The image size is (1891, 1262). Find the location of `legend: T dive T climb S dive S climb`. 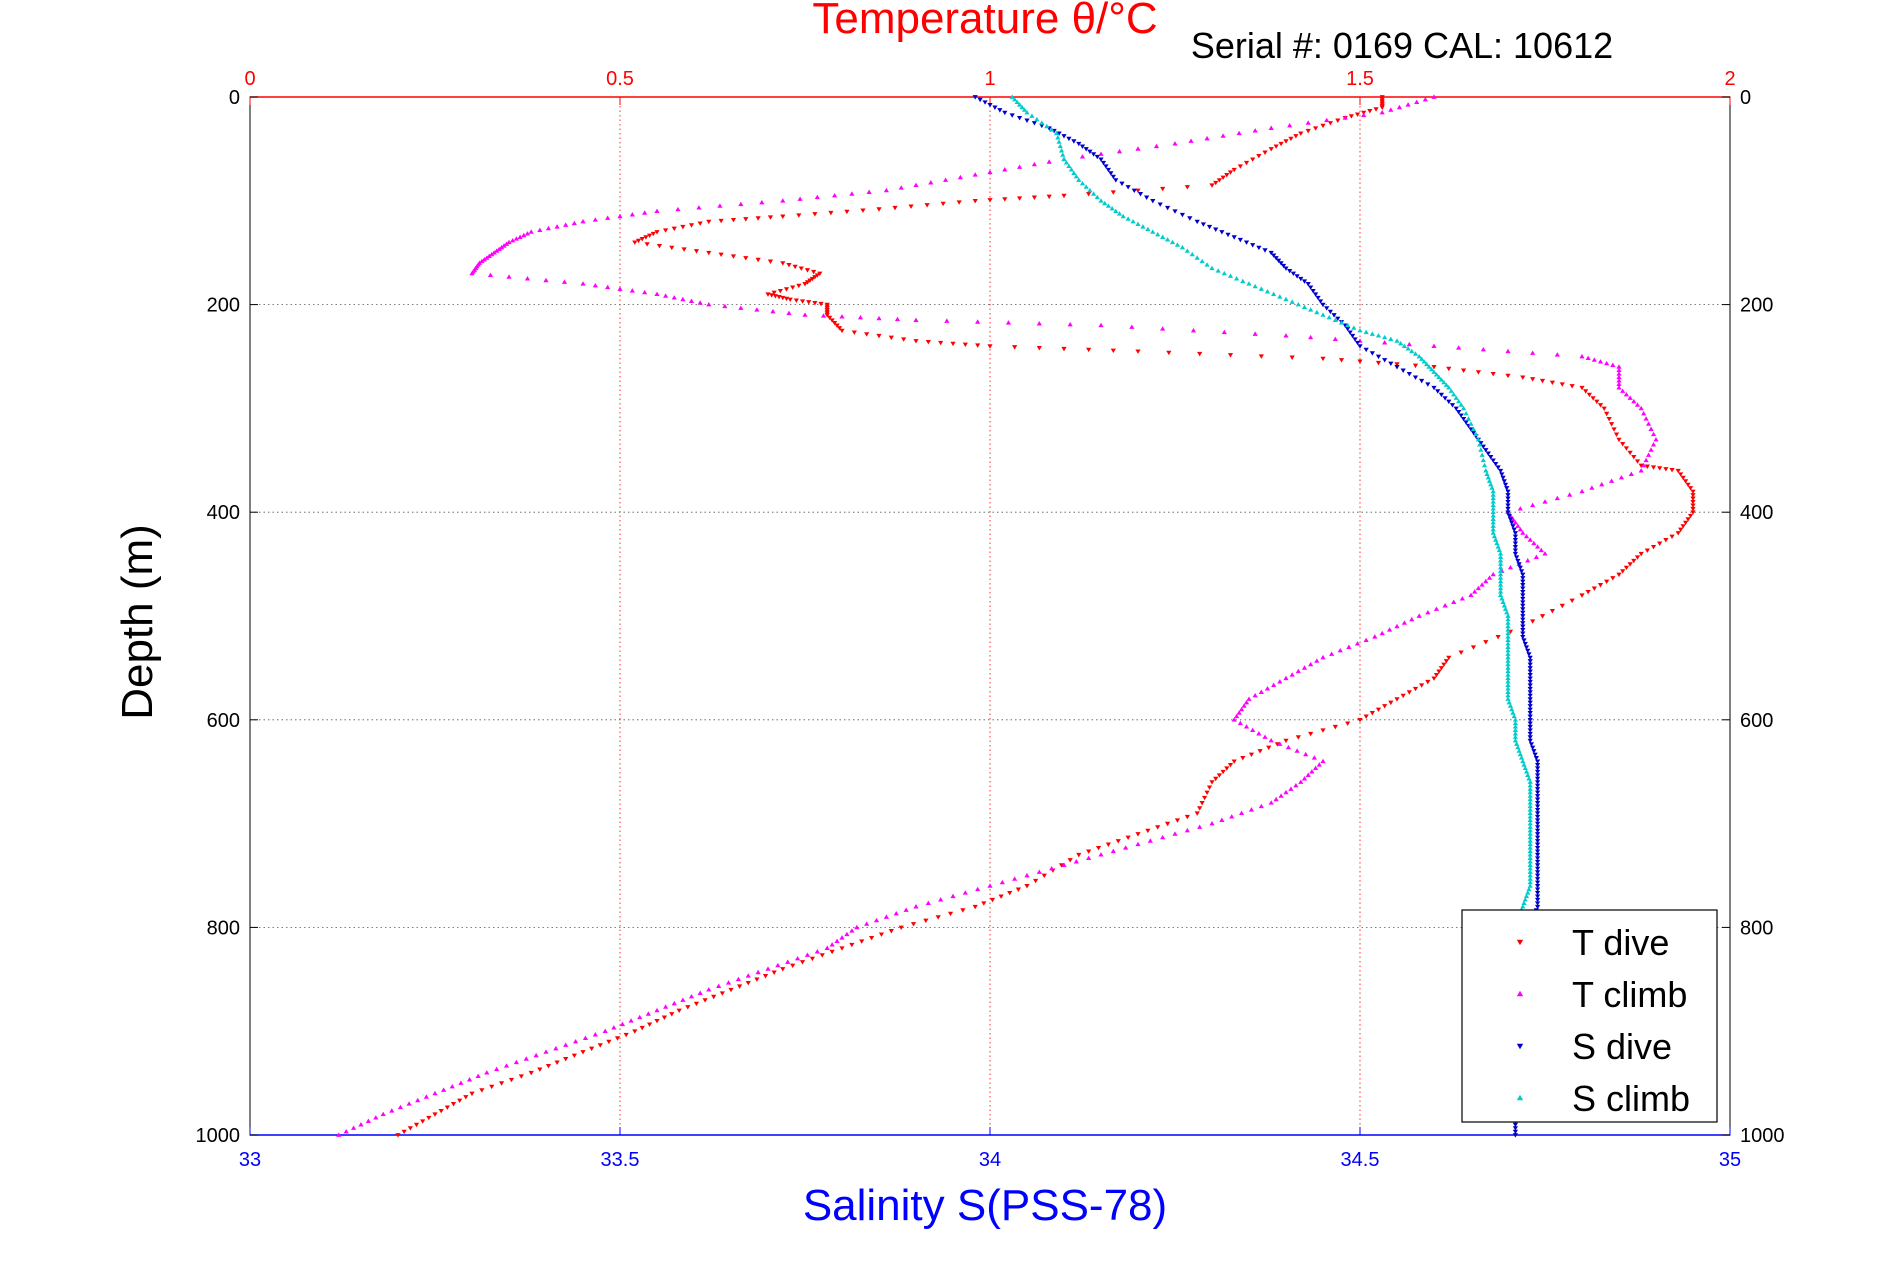

legend: T dive T climb S dive S climb is located at coordinates (1589, 1016).